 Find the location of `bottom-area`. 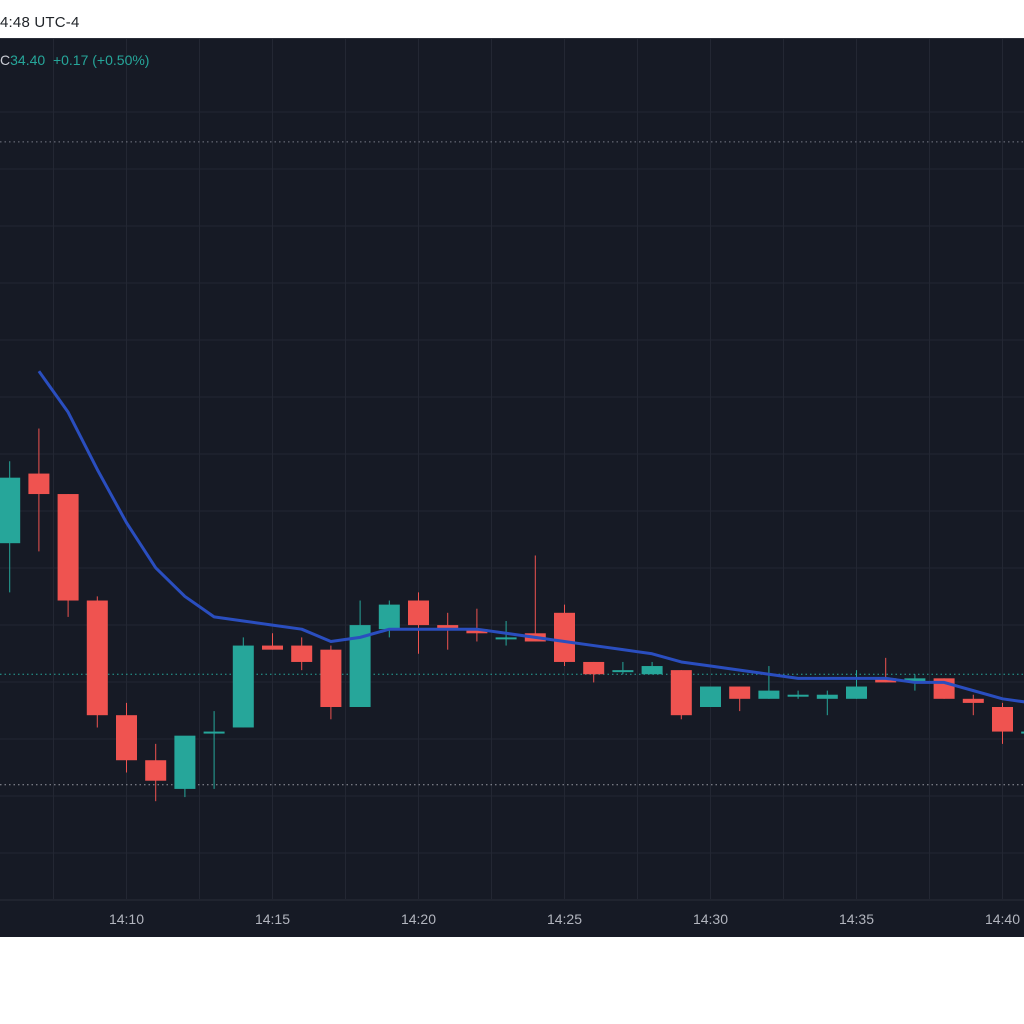

bottom-area is located at coordinates (512, 980).